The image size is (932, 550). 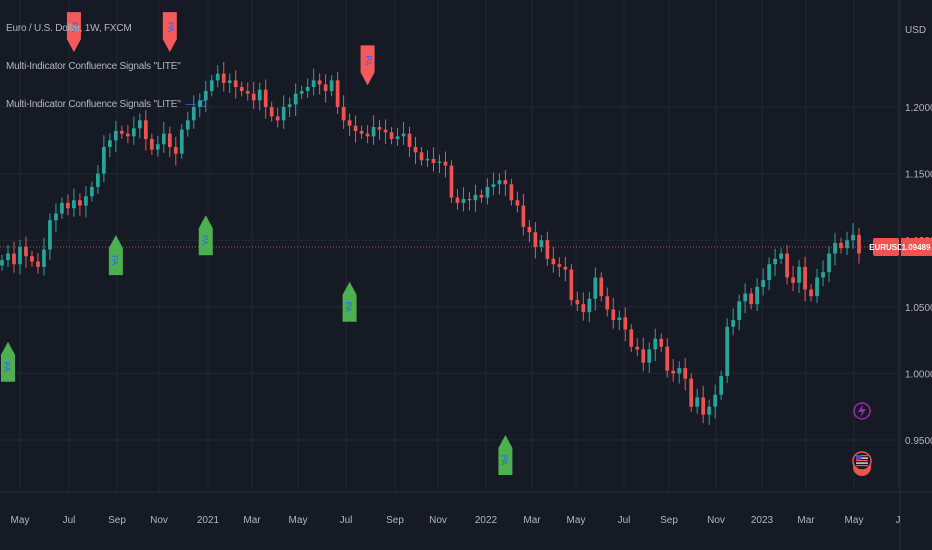 What do you see at coordinates (918, 374) in the screenshot?
I see `price-tick-label: 1.00000` at bounding box center [918, 374].